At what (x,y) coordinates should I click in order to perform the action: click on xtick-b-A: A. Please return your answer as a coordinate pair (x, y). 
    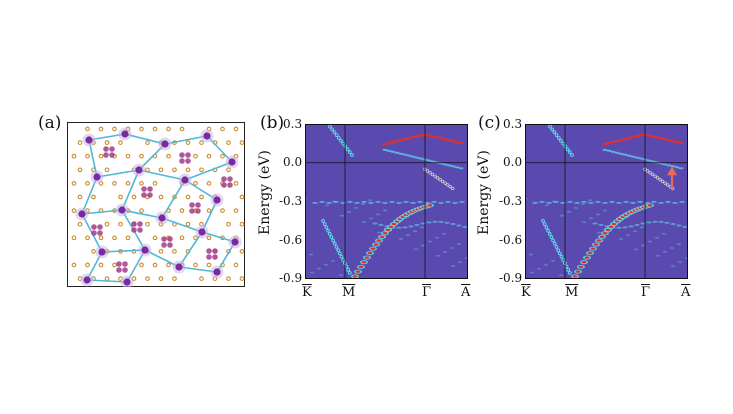
    Looking at the image, I should click on (466, 292).